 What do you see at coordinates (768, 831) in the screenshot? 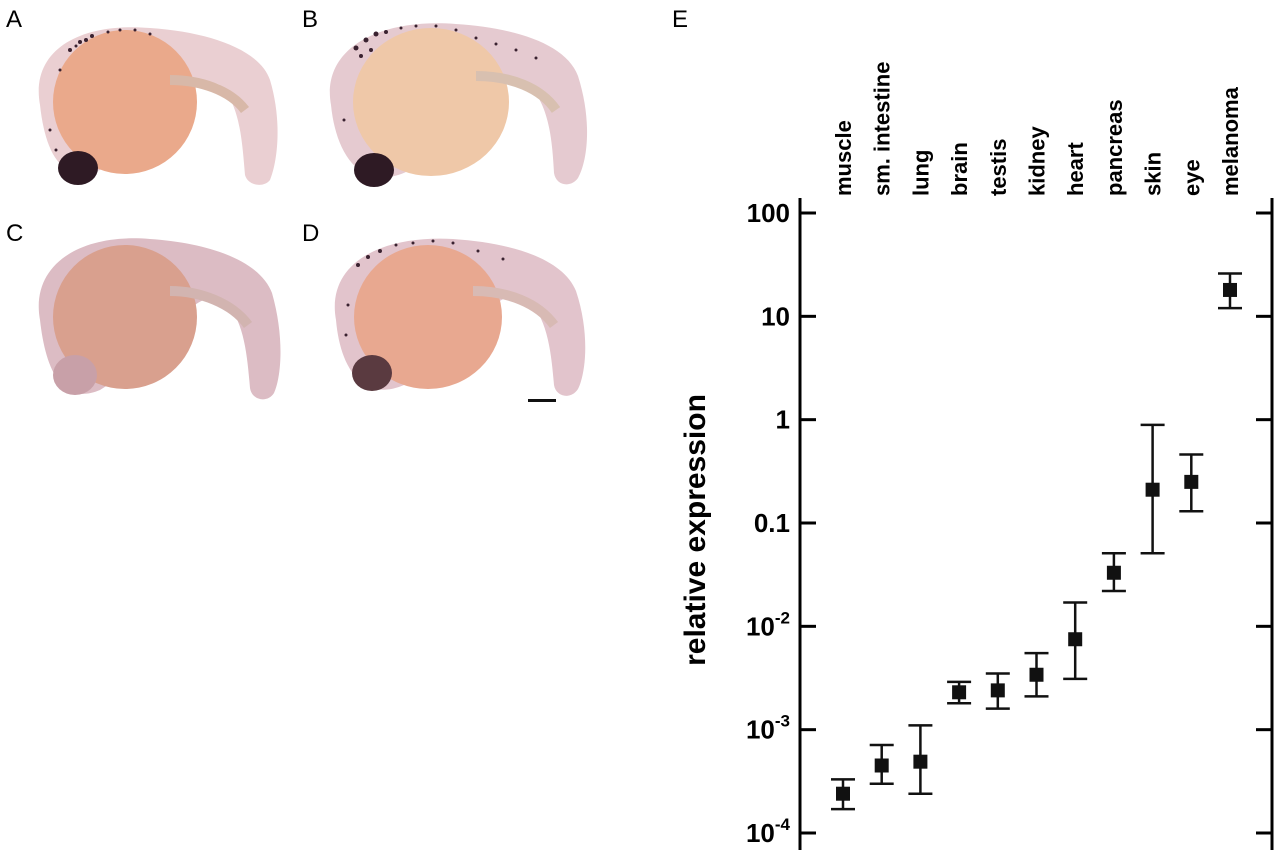
I see `y-tick-label-6: 10⁻⁴` at bounding box center [768, 831].